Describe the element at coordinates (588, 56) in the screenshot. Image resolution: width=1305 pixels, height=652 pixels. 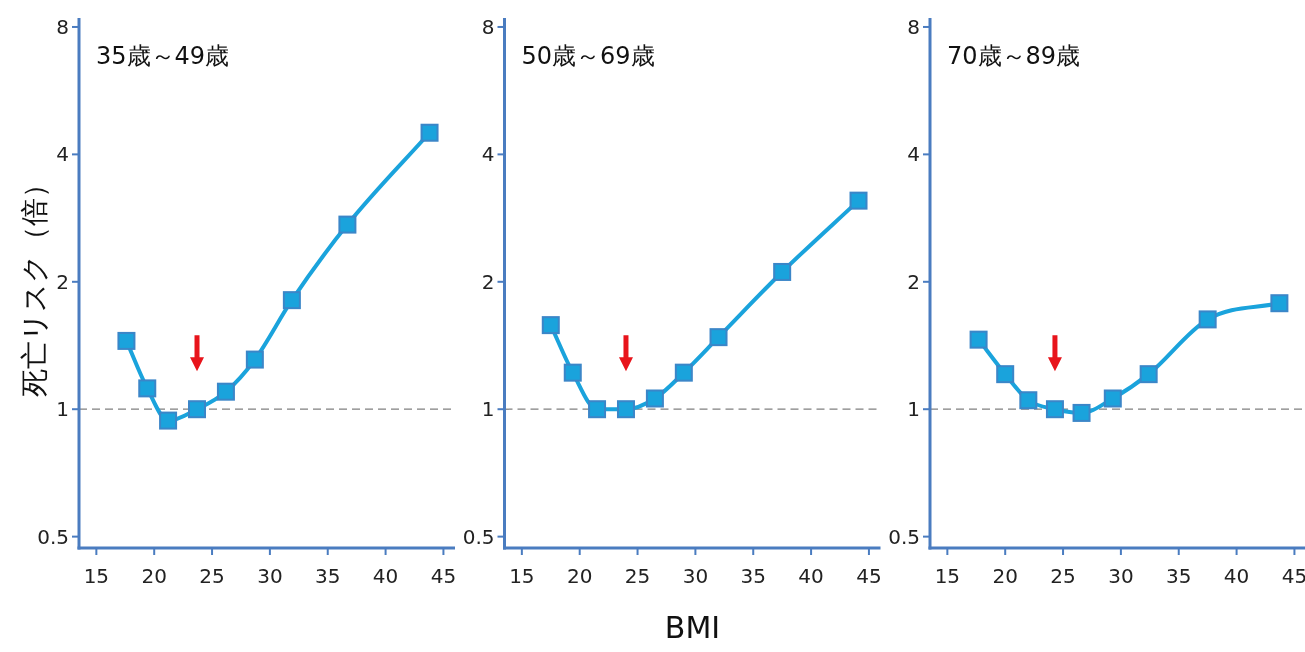
I see `text: 50歳～69歳` at that location.